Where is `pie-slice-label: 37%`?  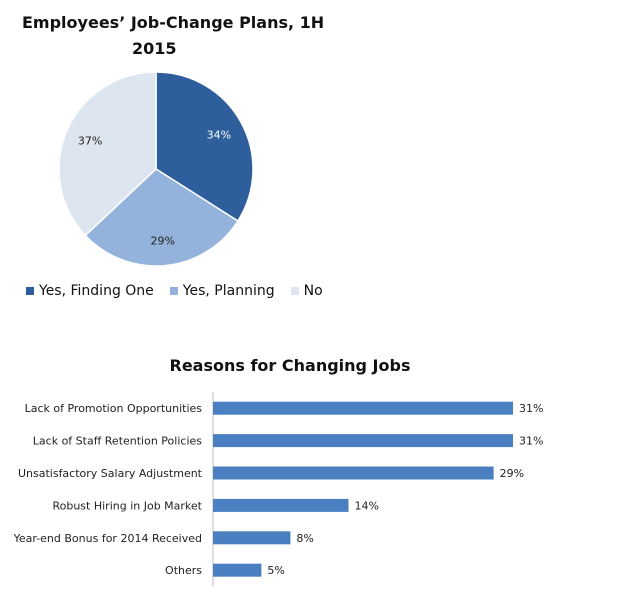 pie-slice-label: 37% is located at coordinates (90, 140).